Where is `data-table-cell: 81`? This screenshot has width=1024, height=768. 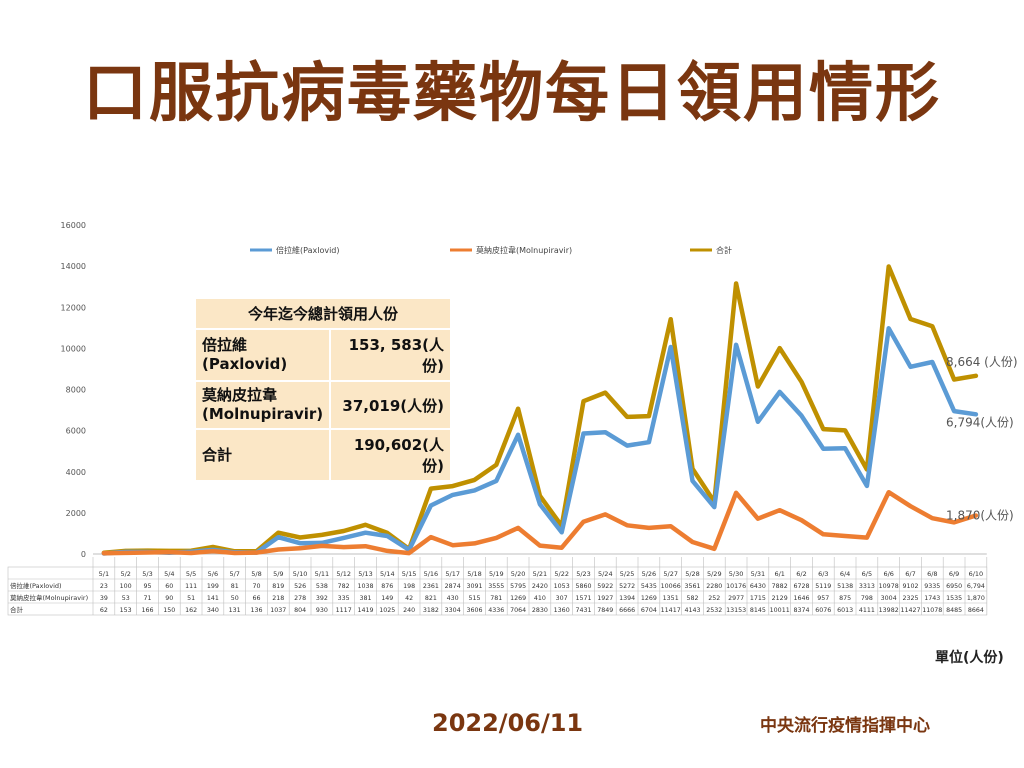
data-table-cell: 81 is located at coordinates (235, 586).